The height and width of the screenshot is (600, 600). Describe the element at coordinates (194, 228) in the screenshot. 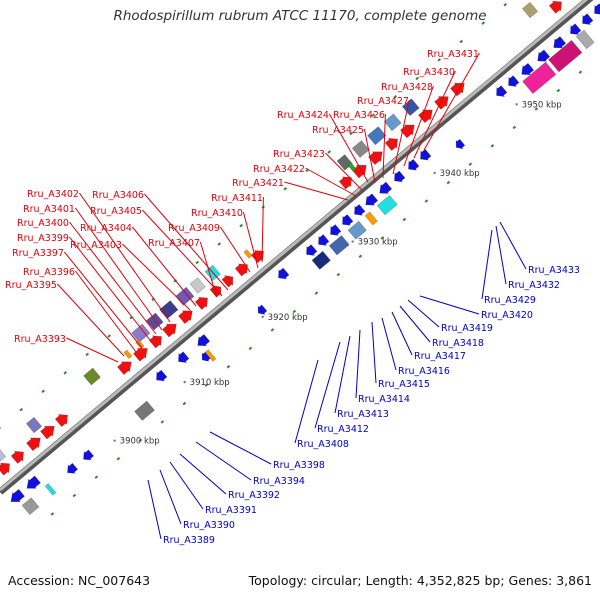

I see `forward-gene-label: Rru_A3409` at that location.